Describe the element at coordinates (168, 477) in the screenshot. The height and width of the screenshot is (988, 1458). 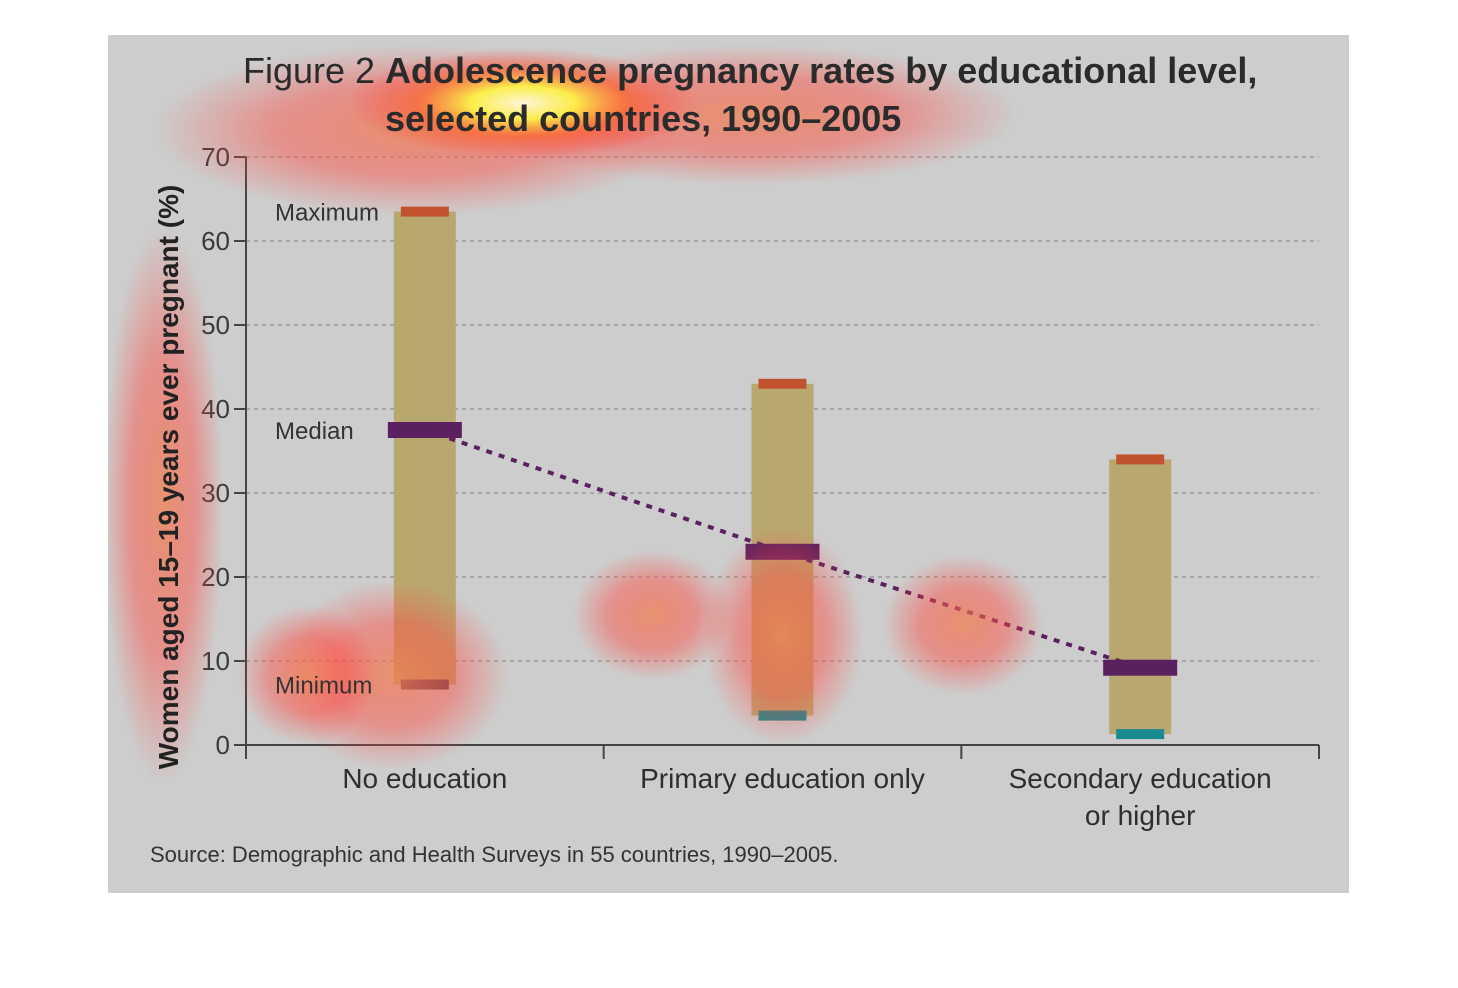
I see `y-axis-label: Women aged 15–19 years ever pregnant (%)` at that location.